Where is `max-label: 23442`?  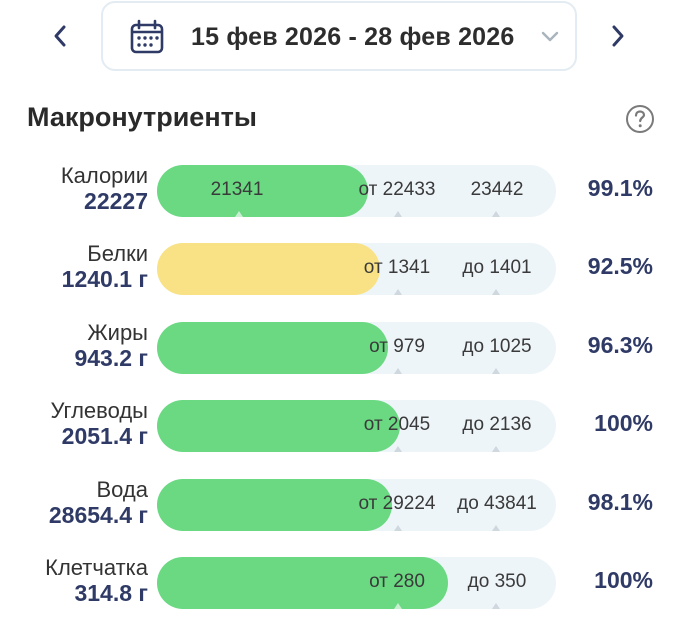 max-label: 23442 is located at coordinates (497, 189).